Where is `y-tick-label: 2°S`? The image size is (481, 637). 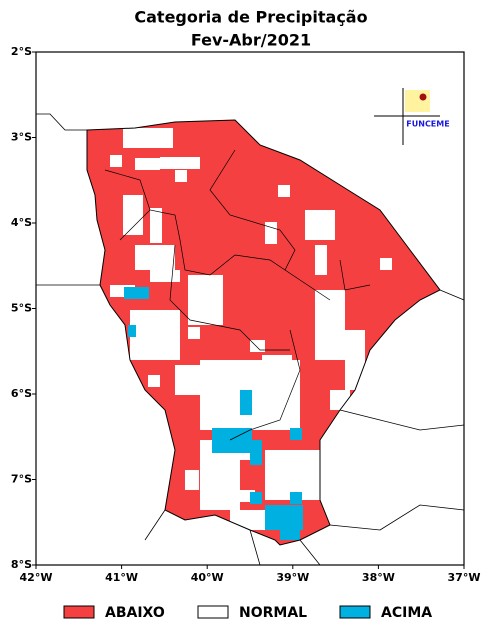
y-tick-label: 2°S is located at coordinates (21, 51).